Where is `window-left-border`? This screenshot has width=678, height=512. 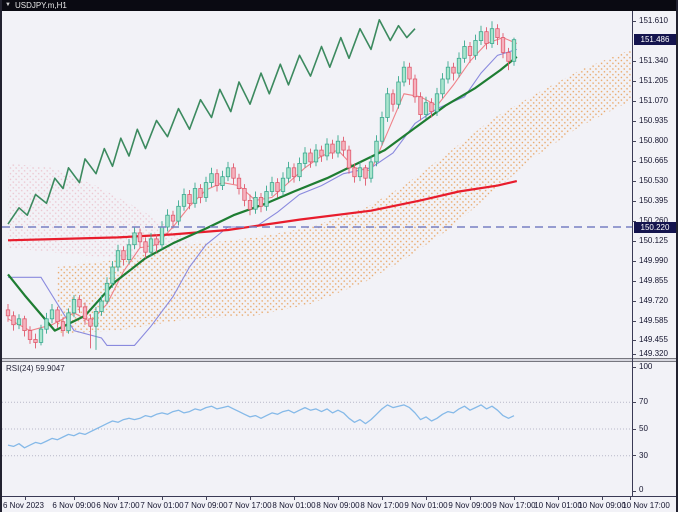 window-left-border is located at coordinates (1, 256).